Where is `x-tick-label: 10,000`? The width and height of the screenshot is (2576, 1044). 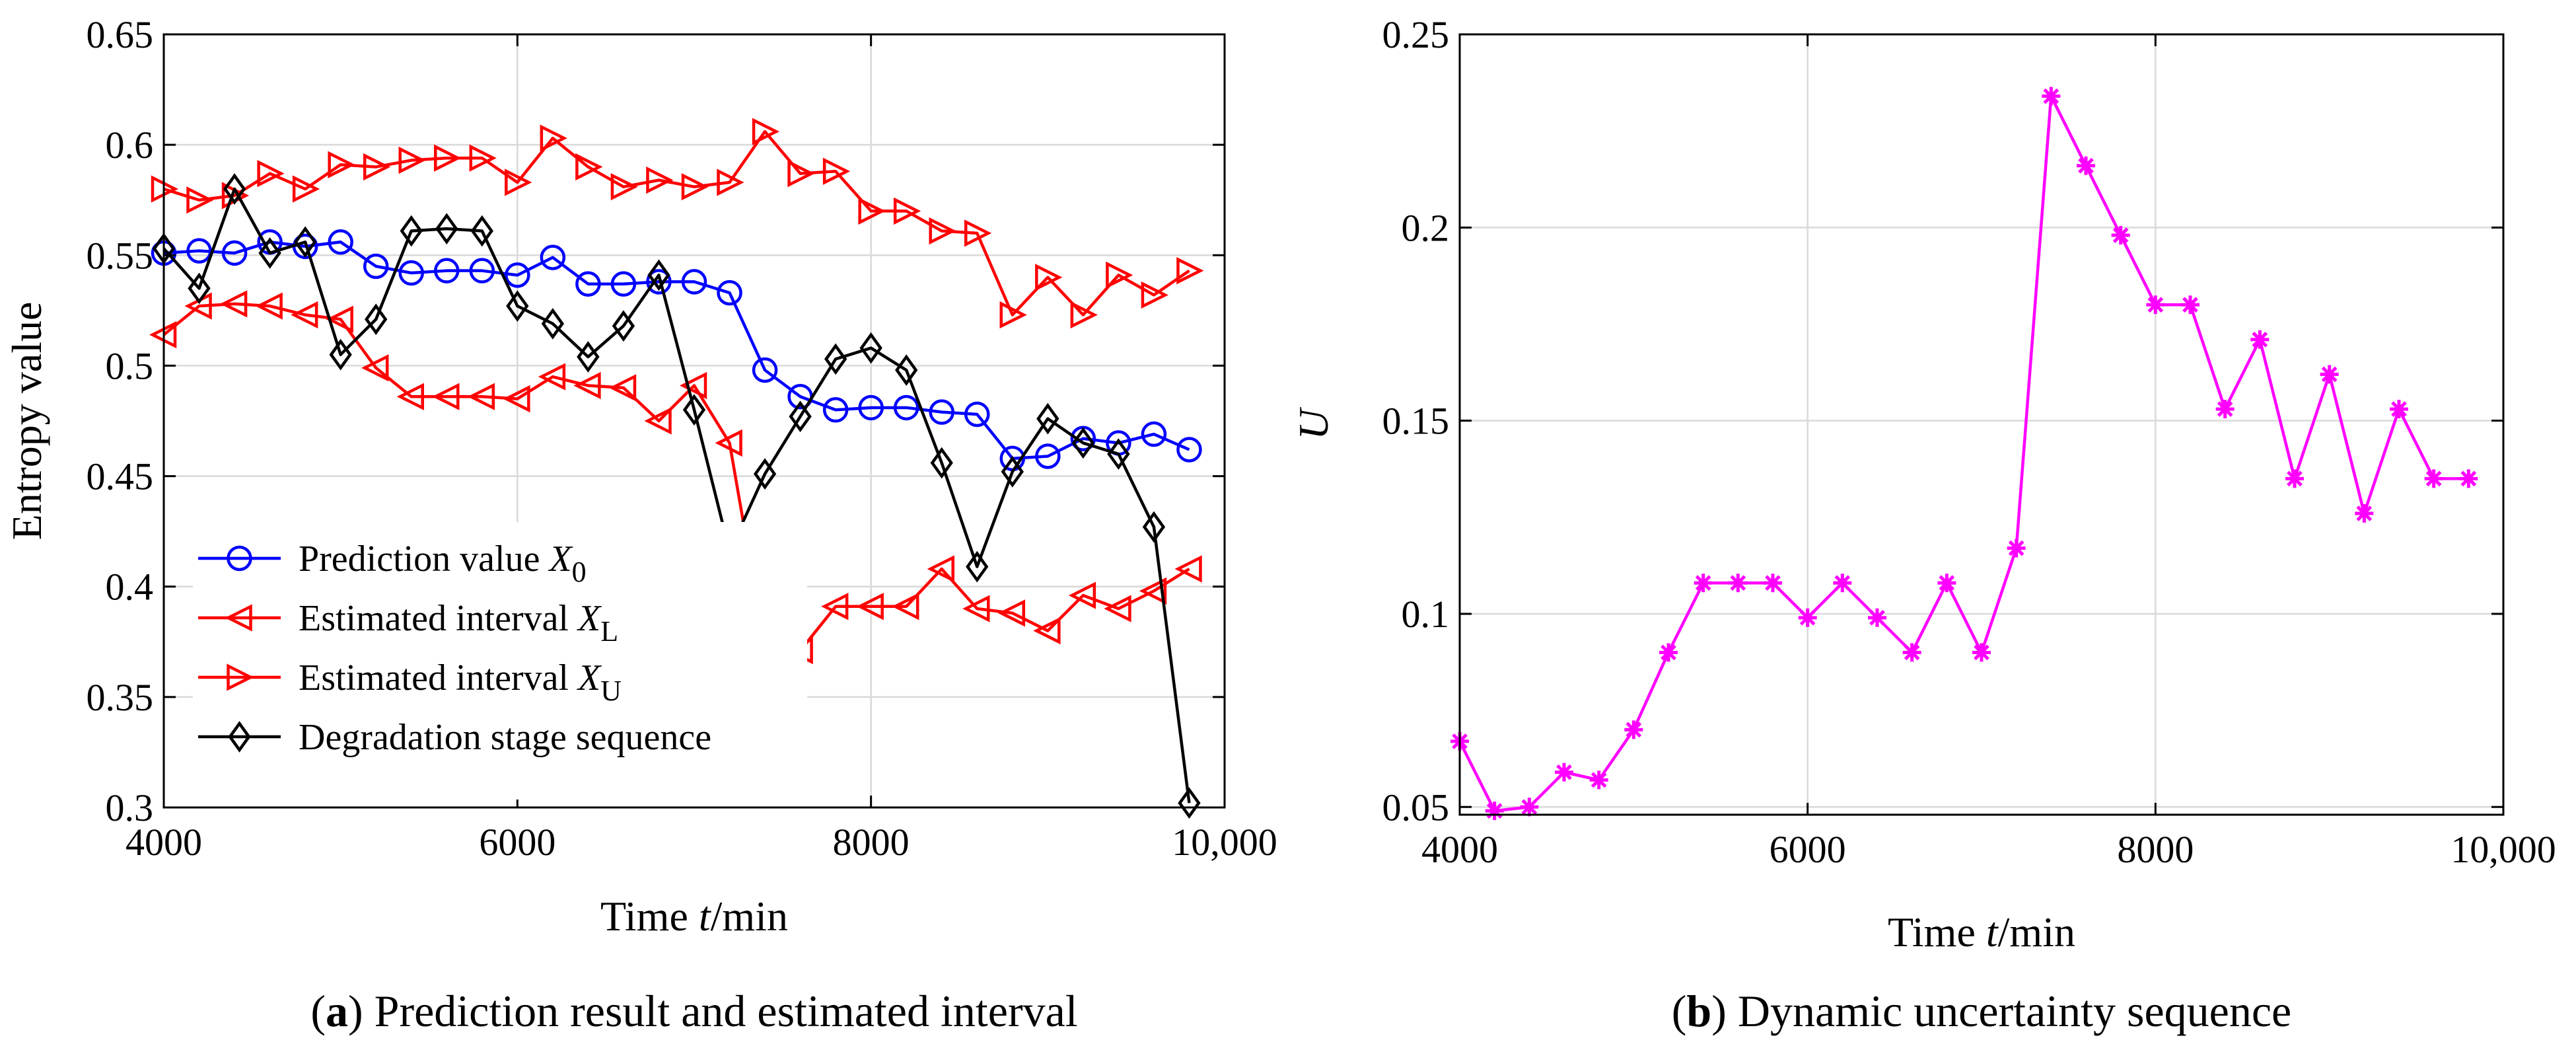
x-tick-label: 10,000 is located at coordinates (1225, 842).